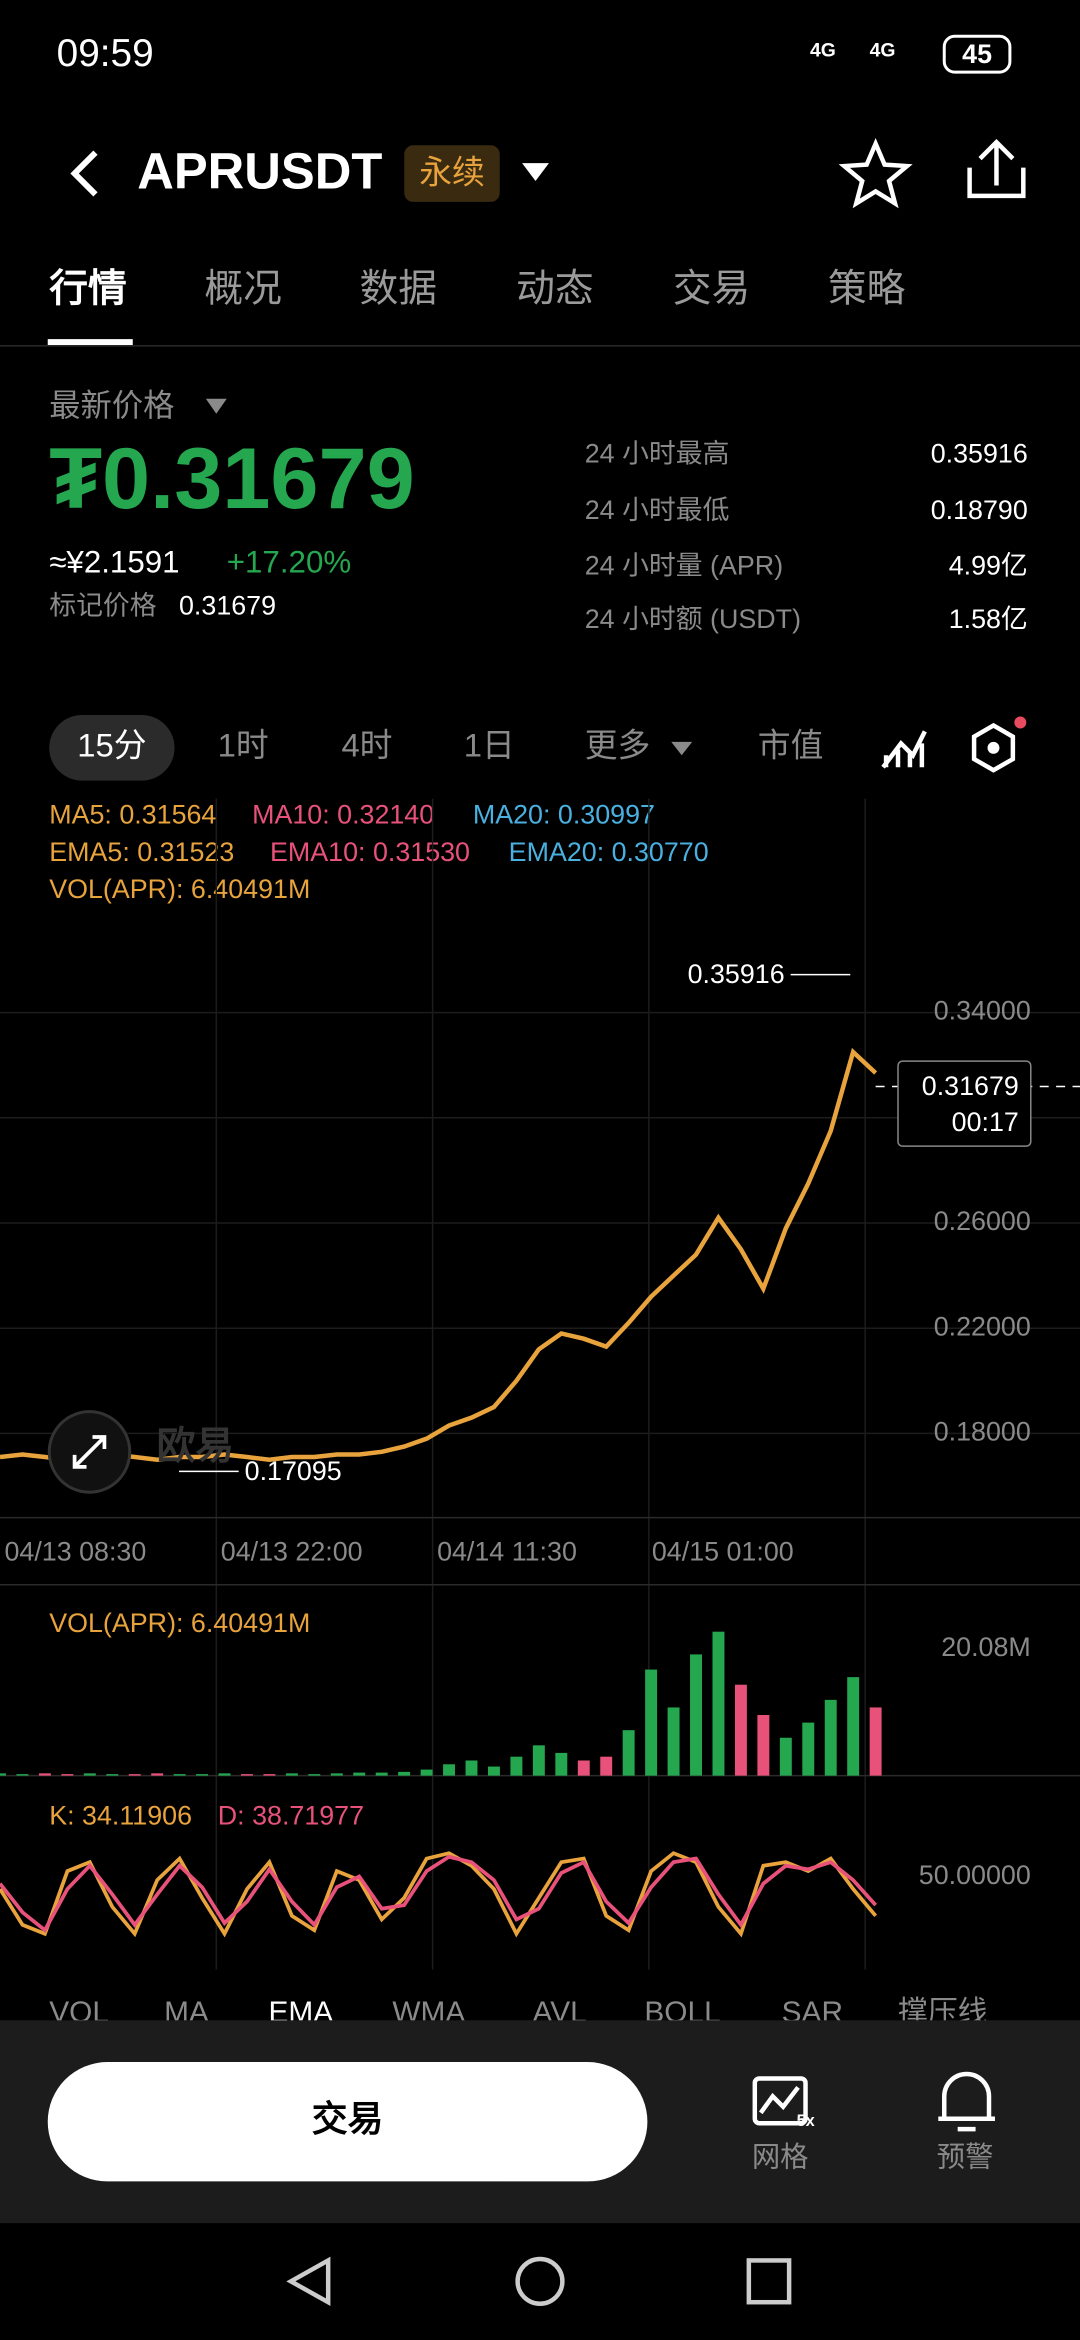  I want to click on share, so click(996, 169).